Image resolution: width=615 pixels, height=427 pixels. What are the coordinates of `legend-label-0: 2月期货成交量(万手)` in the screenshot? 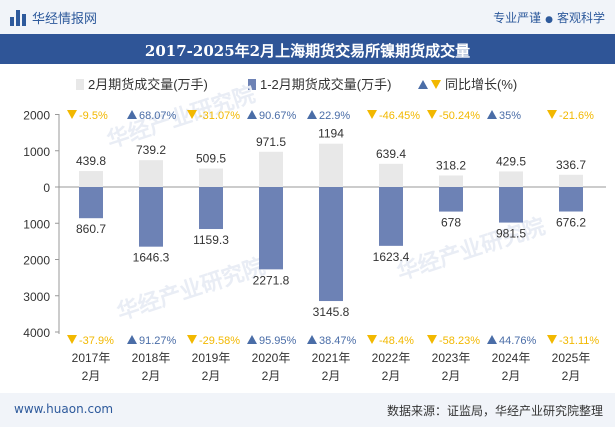 It's located at (148, 84).